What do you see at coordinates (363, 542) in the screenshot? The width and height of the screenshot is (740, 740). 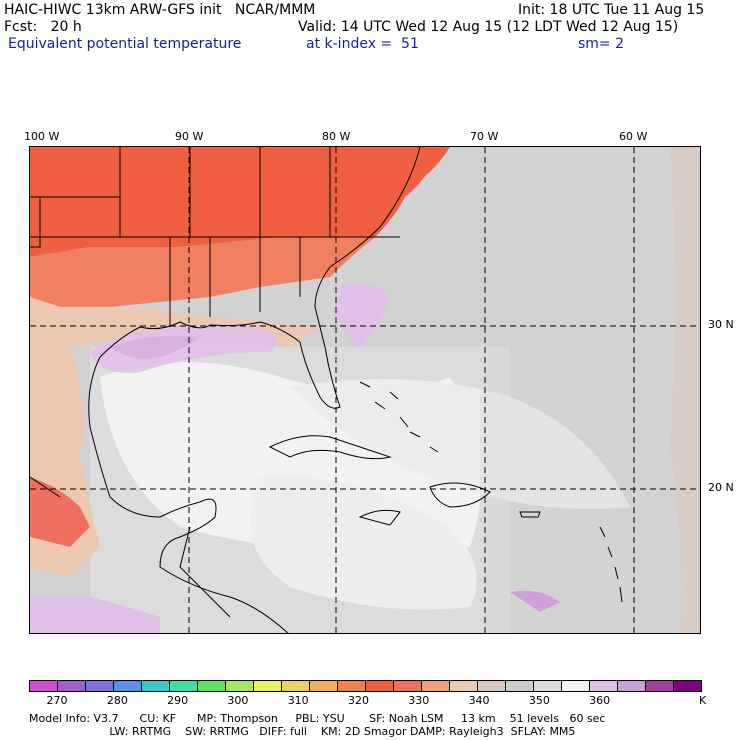 I see `caribbean-light-region` at bounding box center [363, 542].